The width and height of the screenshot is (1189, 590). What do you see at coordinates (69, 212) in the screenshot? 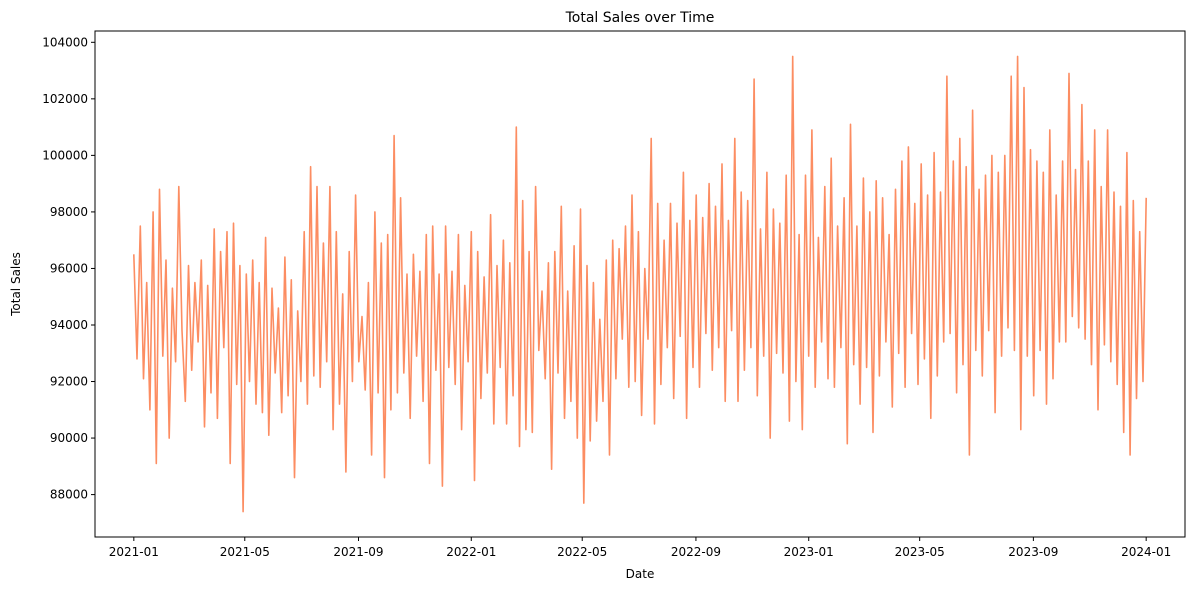
I see `y-tick-label: 98000` at bounding box center [69, 212].